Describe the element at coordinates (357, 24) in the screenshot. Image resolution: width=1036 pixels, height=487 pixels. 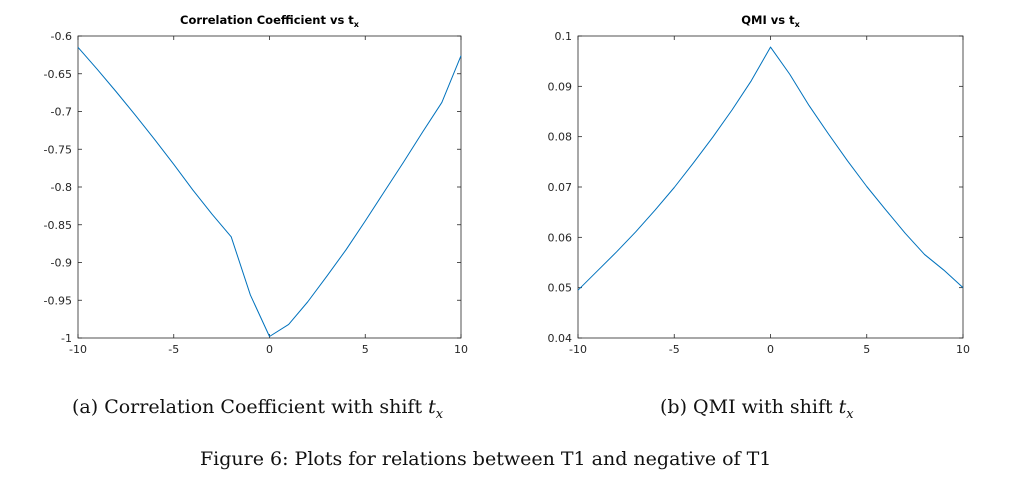
I see `cc-title-subscript: x` at that location.